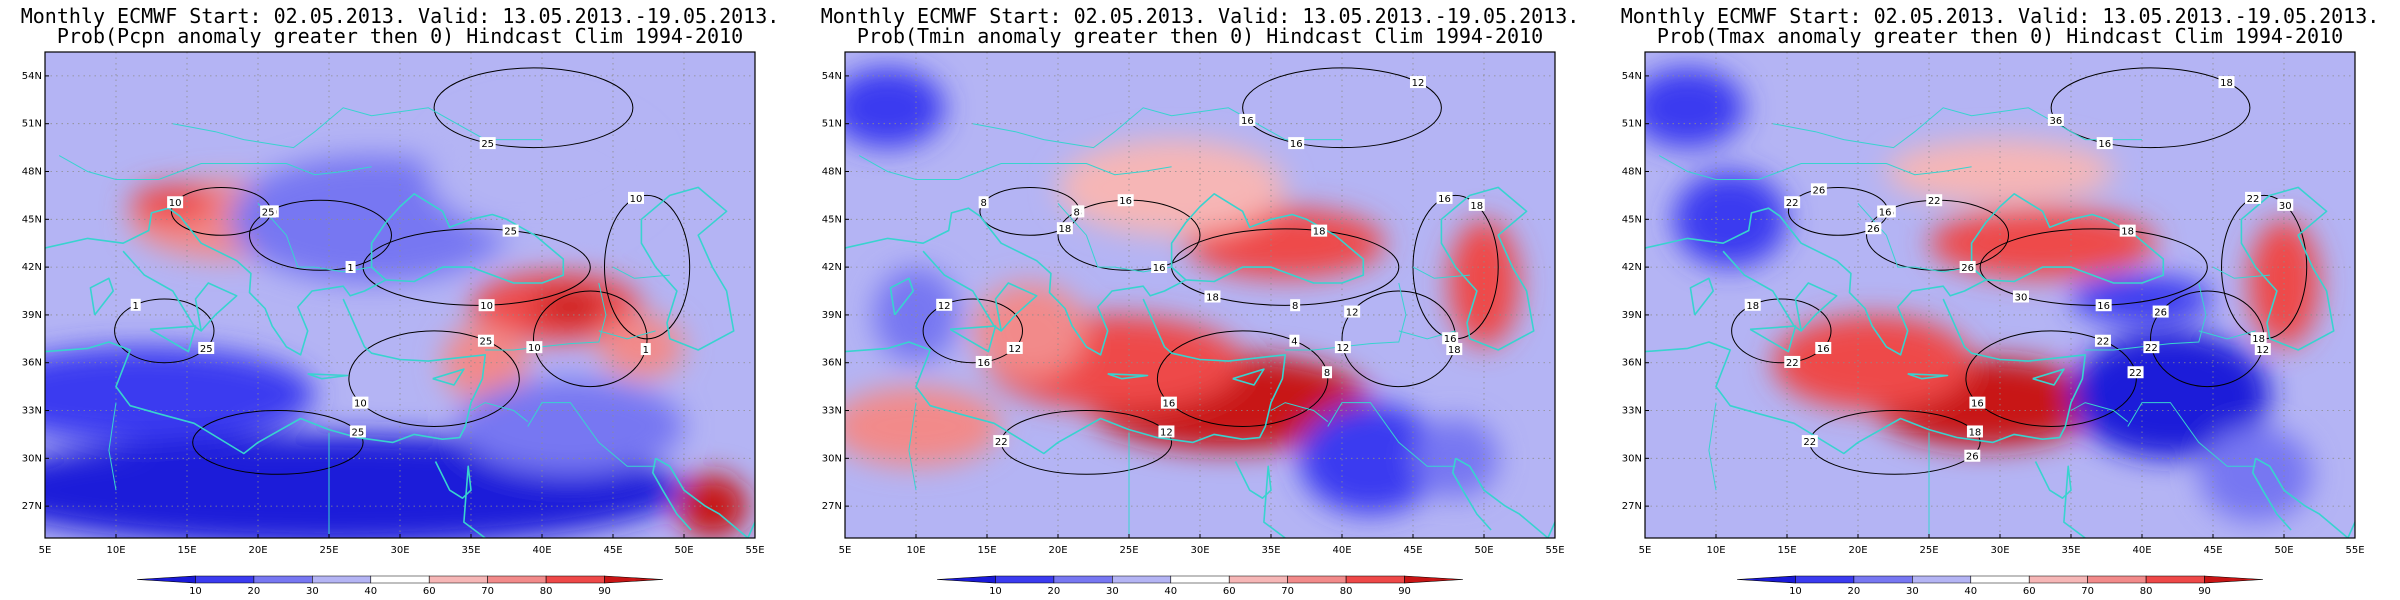 The image size is (2400, 600). Describe the element at coordinates (2087, 591) in the screenshot. I see `colorbar-tick-label: 70` at that location.